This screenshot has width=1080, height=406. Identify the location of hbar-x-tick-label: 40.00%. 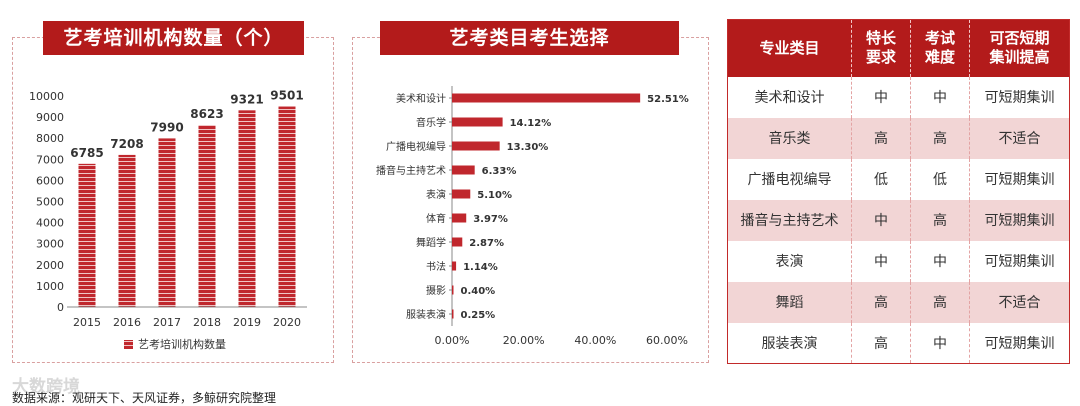
(595, 340).